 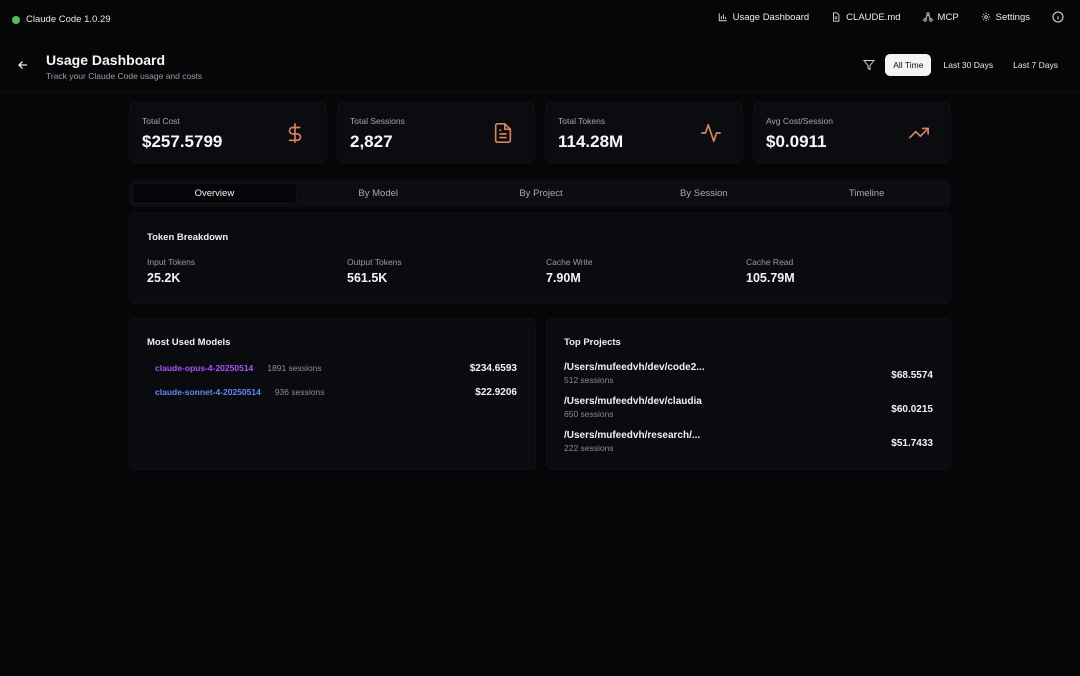 What do you see at coordinates (188, 237) in the screenshot?
I see `panel-title: Token Breakdown` at bounding box center [188, 237].